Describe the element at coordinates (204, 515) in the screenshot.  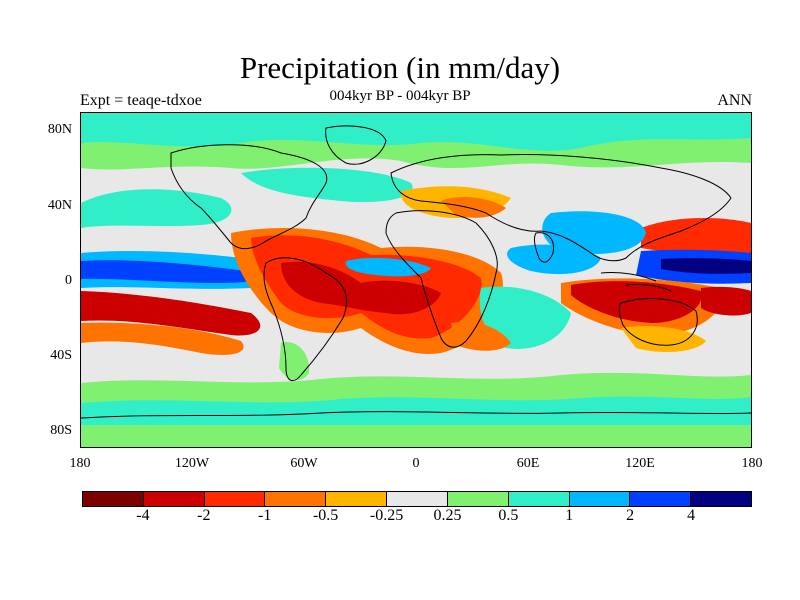
I see `legend-label: -2` at that location.